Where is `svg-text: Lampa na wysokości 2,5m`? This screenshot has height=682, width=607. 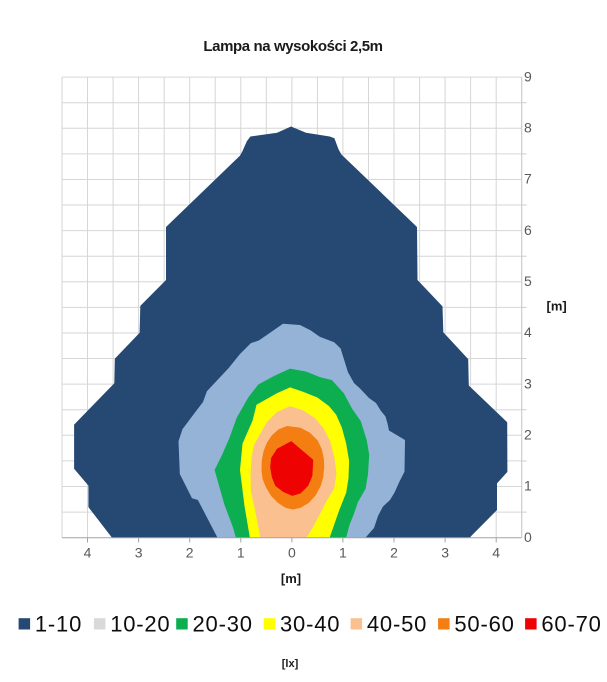
svg-text: Lampa na wysokości 2,5m is located at coordinates (292, 46).